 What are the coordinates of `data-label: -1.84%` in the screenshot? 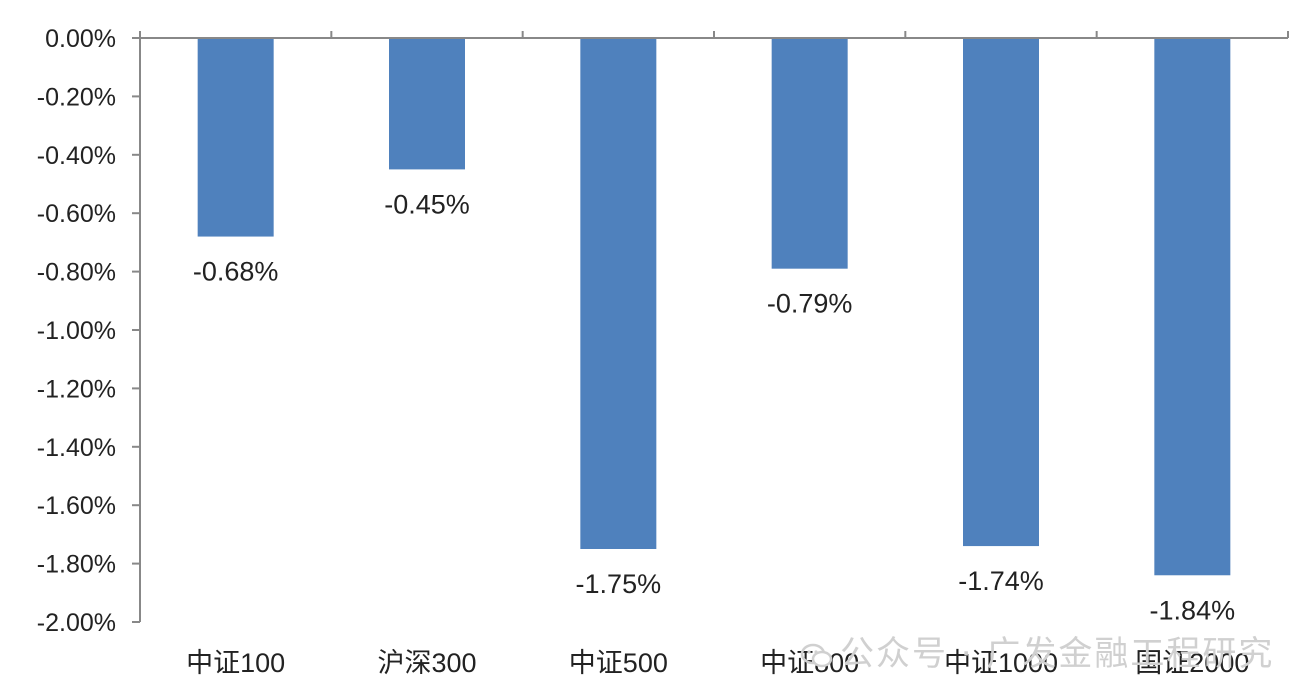 It's located at (1193, 610).